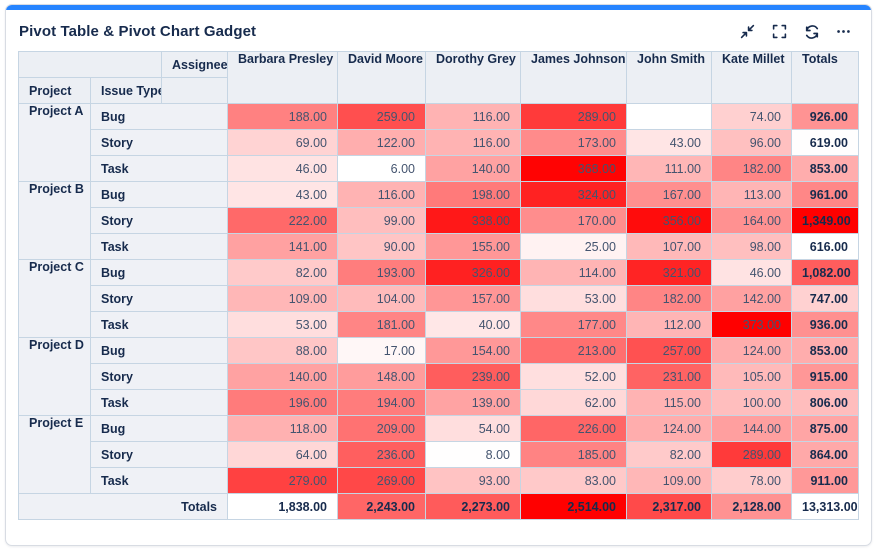  I want to click on column-total-cell: 2,243.00, so click(381, 506).